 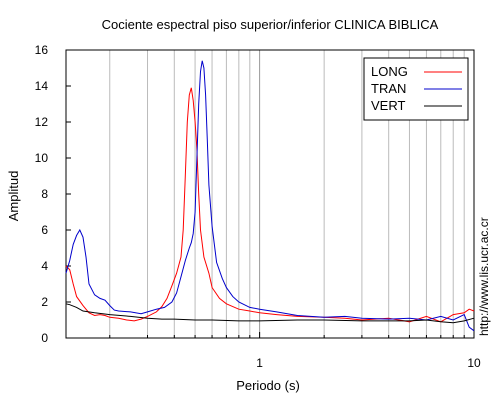 What do you see at coordinates (42, 86) in the screenshot?
I see `y-tick-label: 14` at bounding box center [42, 86].